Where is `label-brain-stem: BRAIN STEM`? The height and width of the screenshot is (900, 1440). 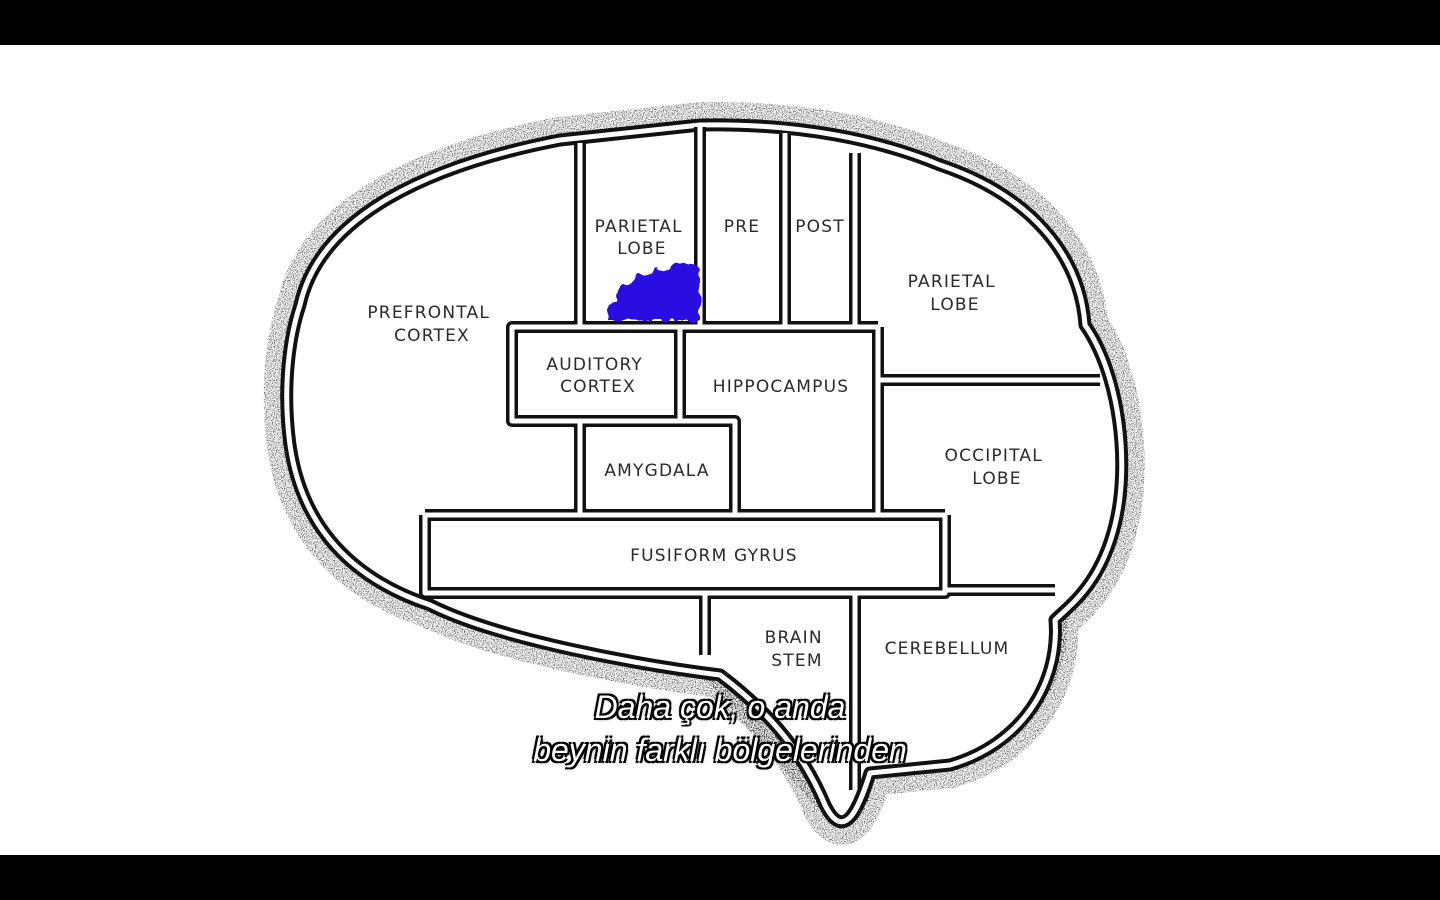 label-brain-stem: BRAIN STEM is located at coordinates (797, 649).